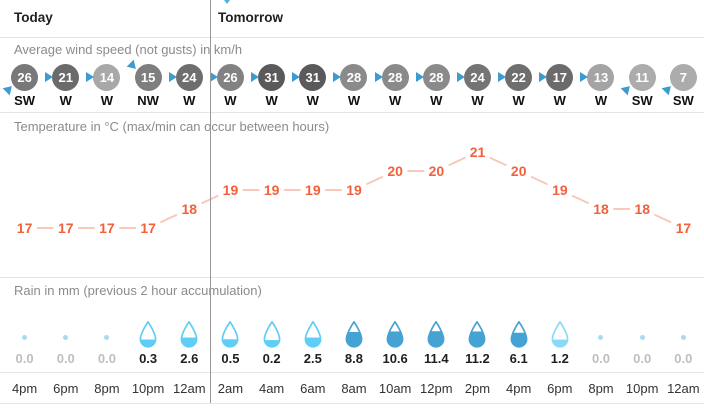 The height and width of the screenshot is (410, 704). Describe the element at coordinates (227, 2) in the screenshot. I see `time-marker-caret-icon` at that location.